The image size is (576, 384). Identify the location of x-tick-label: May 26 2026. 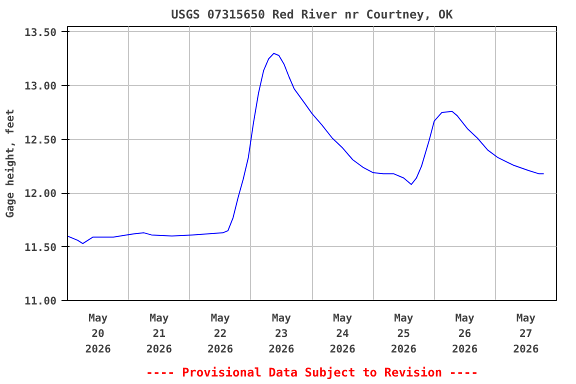
(465, 334).